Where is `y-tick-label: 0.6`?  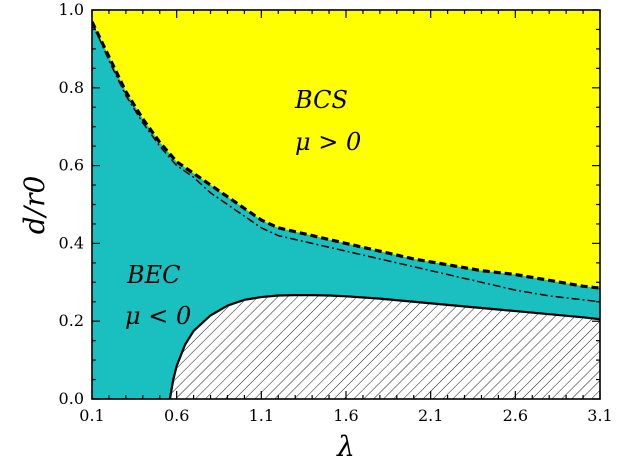 y-tick-label: 0.6 is located at coordinates (71, 165).